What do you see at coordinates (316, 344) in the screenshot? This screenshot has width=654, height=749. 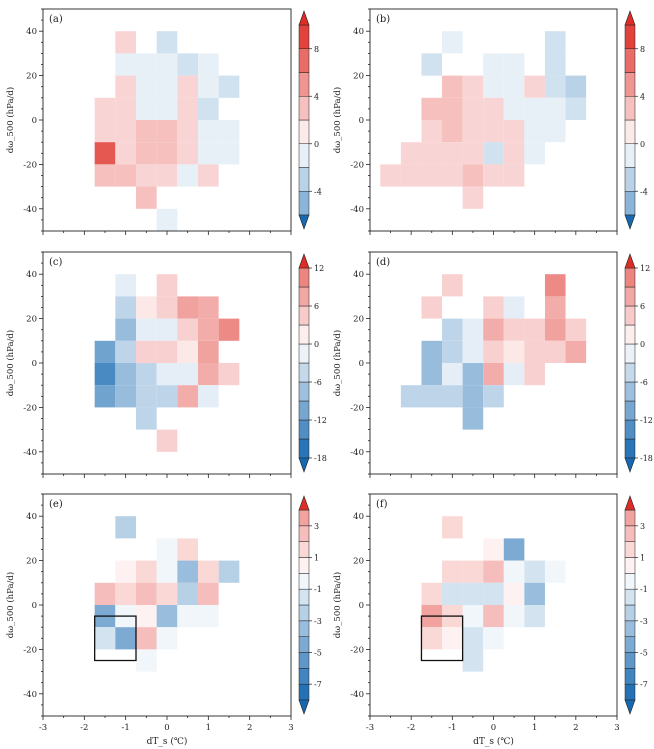 I see `colorbar-tick-label: 0` at bounding box center [316, 344].